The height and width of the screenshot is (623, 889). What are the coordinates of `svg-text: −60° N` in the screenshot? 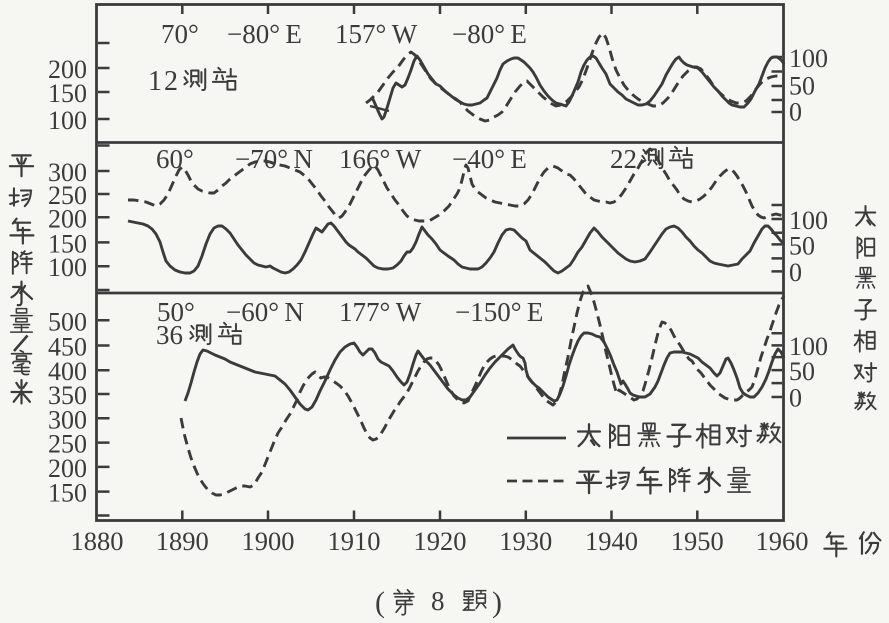 It's located at (265, 312).